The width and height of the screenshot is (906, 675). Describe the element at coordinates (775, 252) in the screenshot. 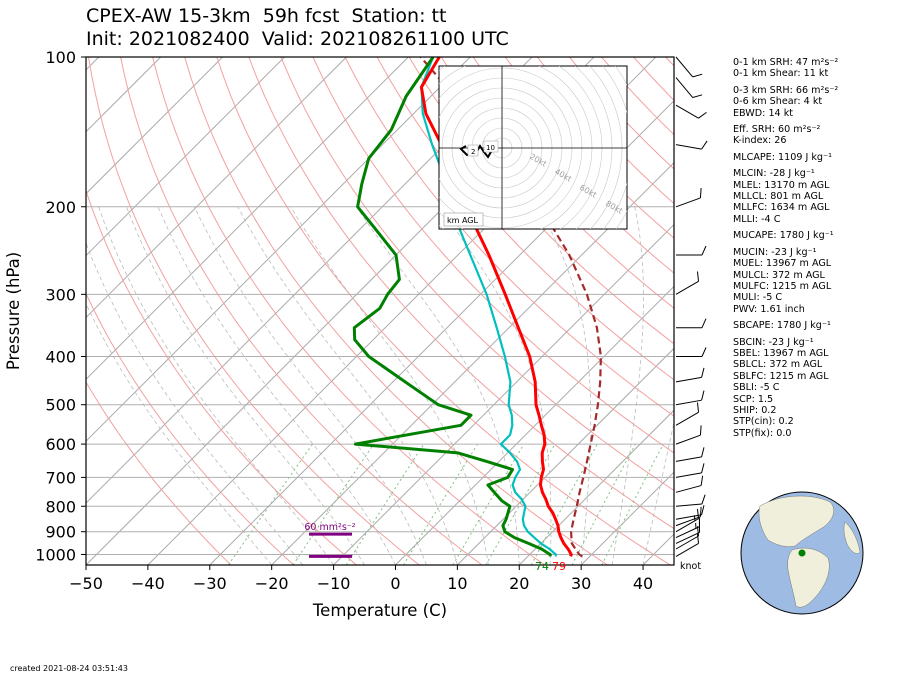

I see `parameter-item: MUCIN: -23 J kg⁻¹` at that location.